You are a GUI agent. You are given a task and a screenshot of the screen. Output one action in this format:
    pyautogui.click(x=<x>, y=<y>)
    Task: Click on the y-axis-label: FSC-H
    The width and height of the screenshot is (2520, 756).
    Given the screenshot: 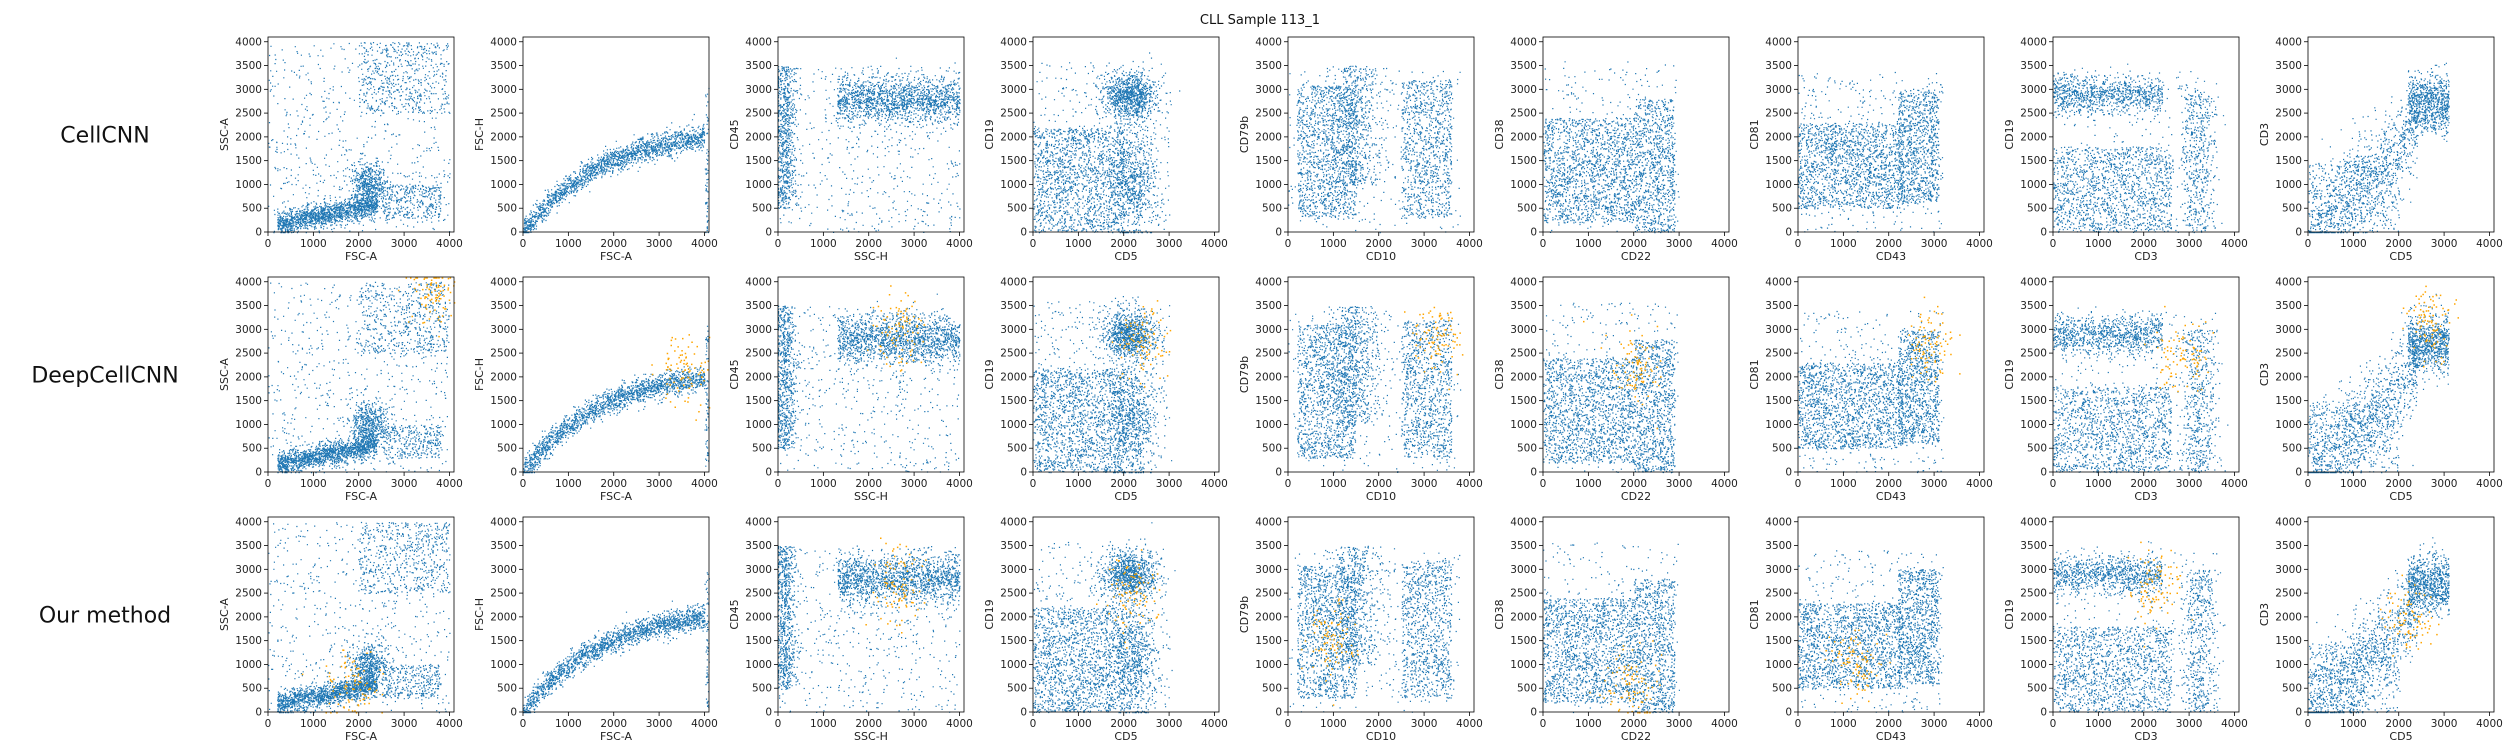 What is the action you would take?
    pyautogui.click(x=479, y=134)
    